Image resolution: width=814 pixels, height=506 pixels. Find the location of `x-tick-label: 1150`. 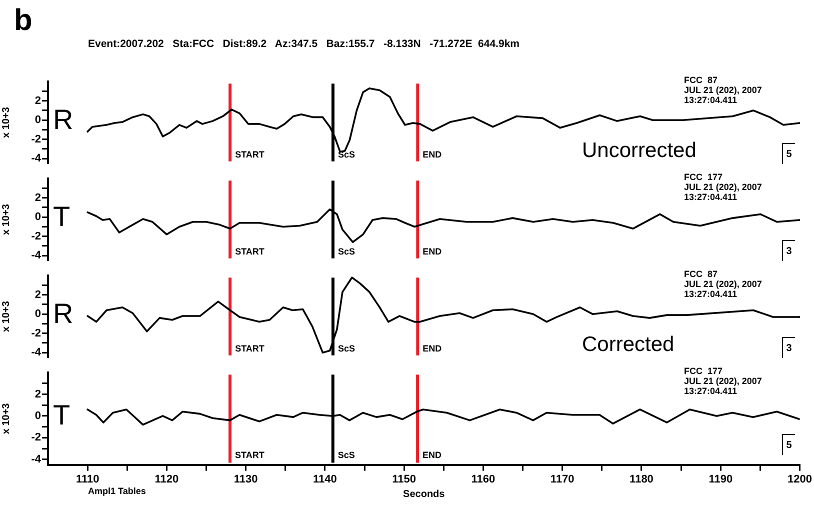

x-tick-label: 1150 is located at coordinates (404, 479).